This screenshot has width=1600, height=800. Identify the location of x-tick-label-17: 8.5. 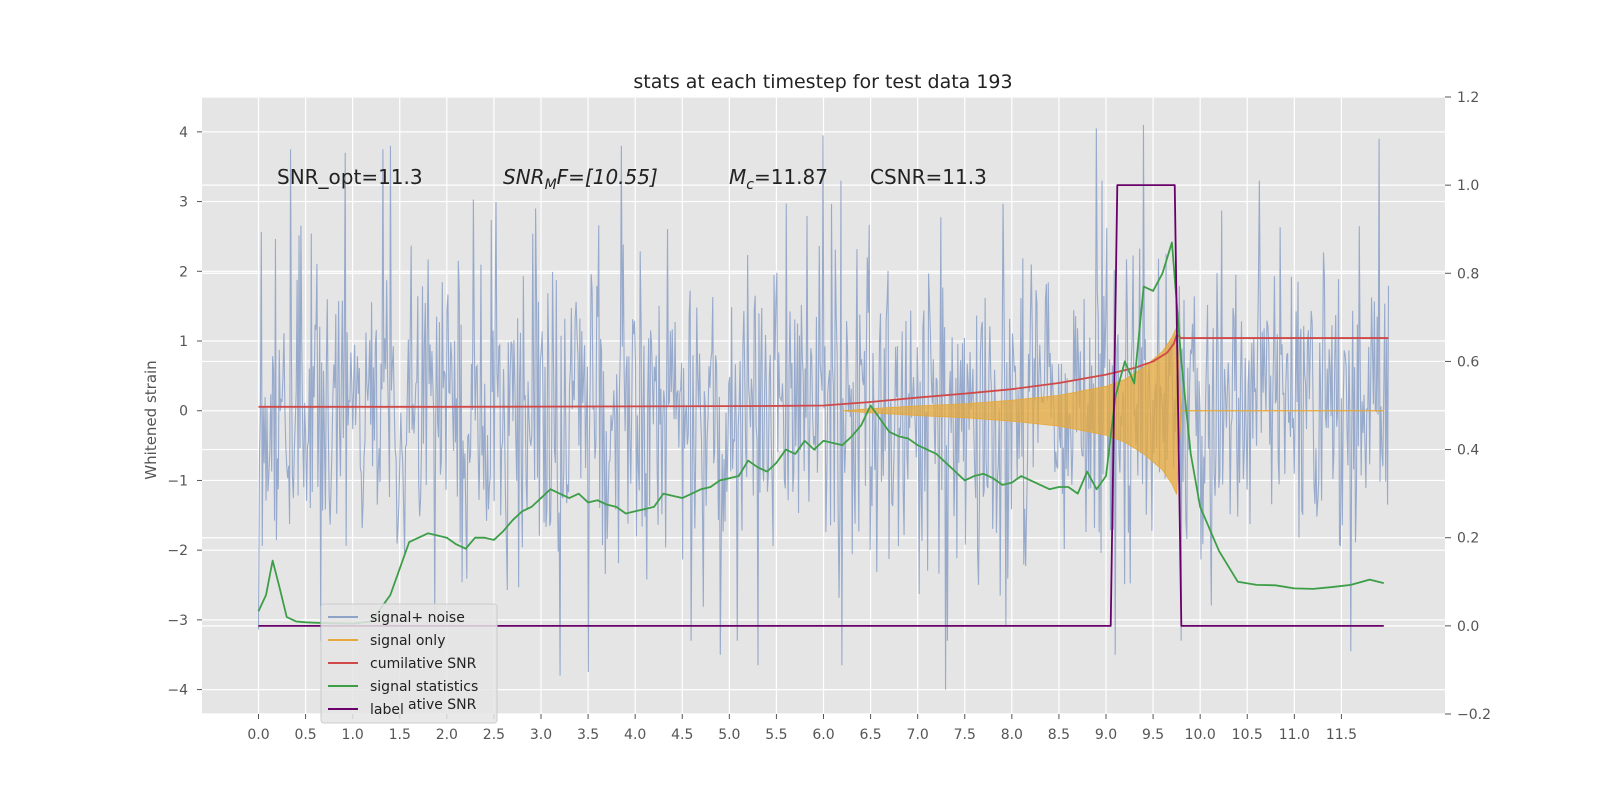
(1059, 735).